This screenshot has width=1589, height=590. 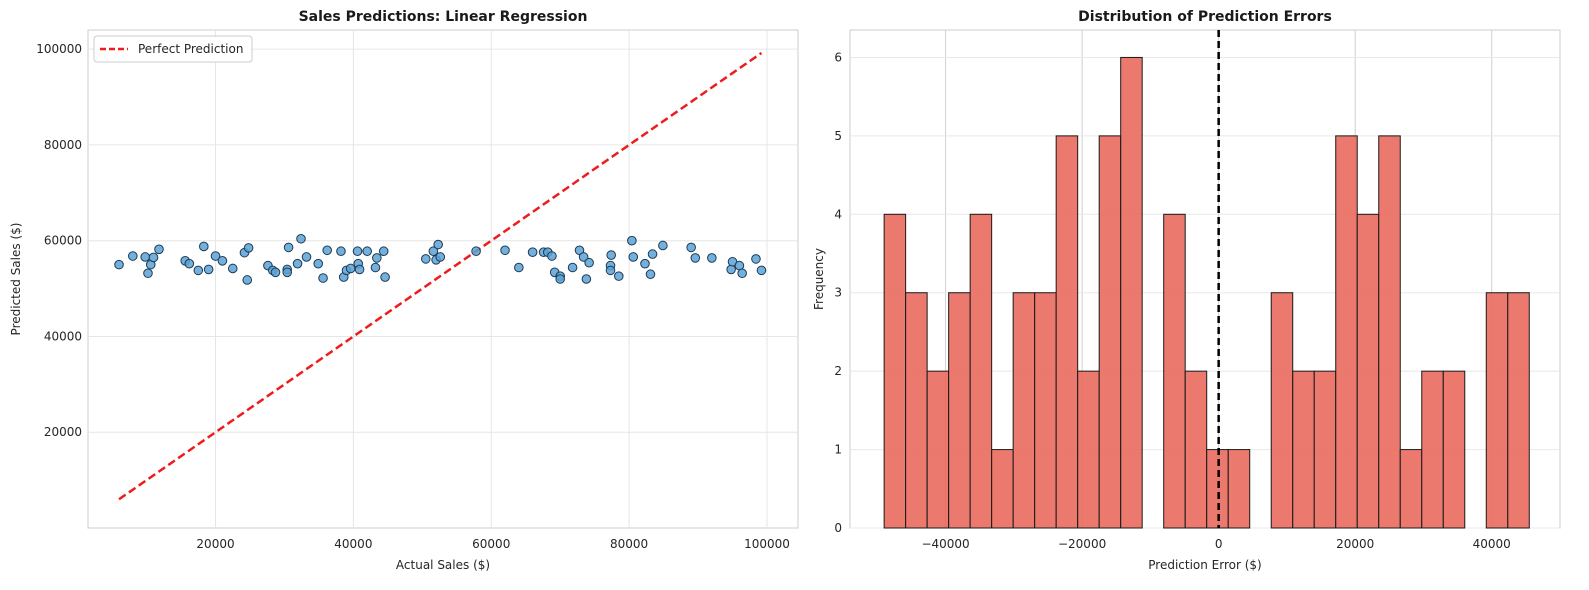 I want to click on x-tick-label: 100000, so click(x=767, y=544).